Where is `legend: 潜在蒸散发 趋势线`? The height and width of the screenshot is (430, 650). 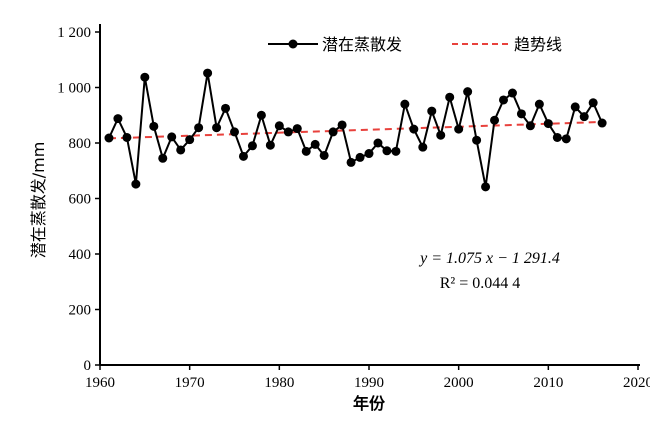
legend: 潜在蒸散发 趋势线 is located at coordinates (415, 44).